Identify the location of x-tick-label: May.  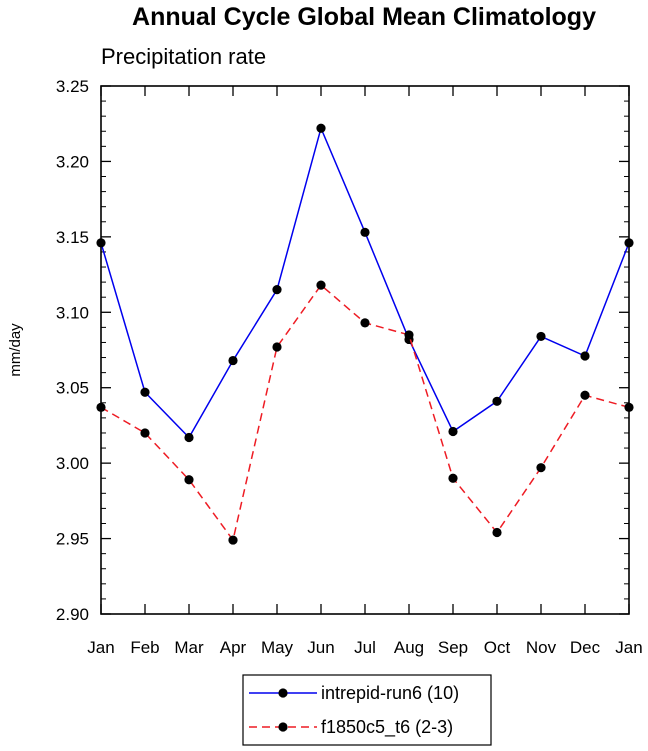
(277, 647).